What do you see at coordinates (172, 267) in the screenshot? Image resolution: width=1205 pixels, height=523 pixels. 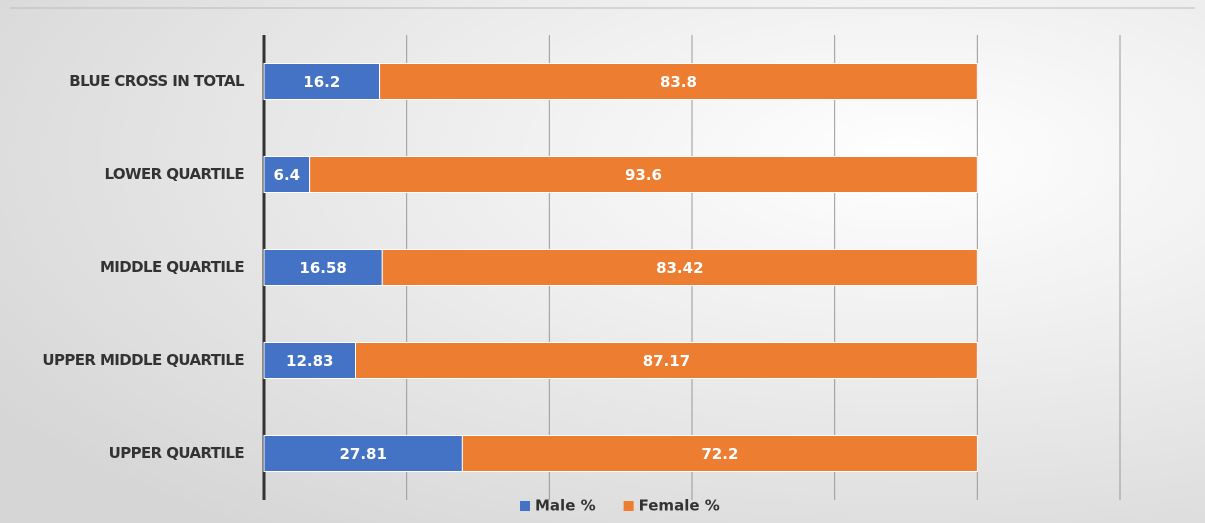 I see `category-label: MIDDLE QUARTILE` at bounding box center [172, 267].